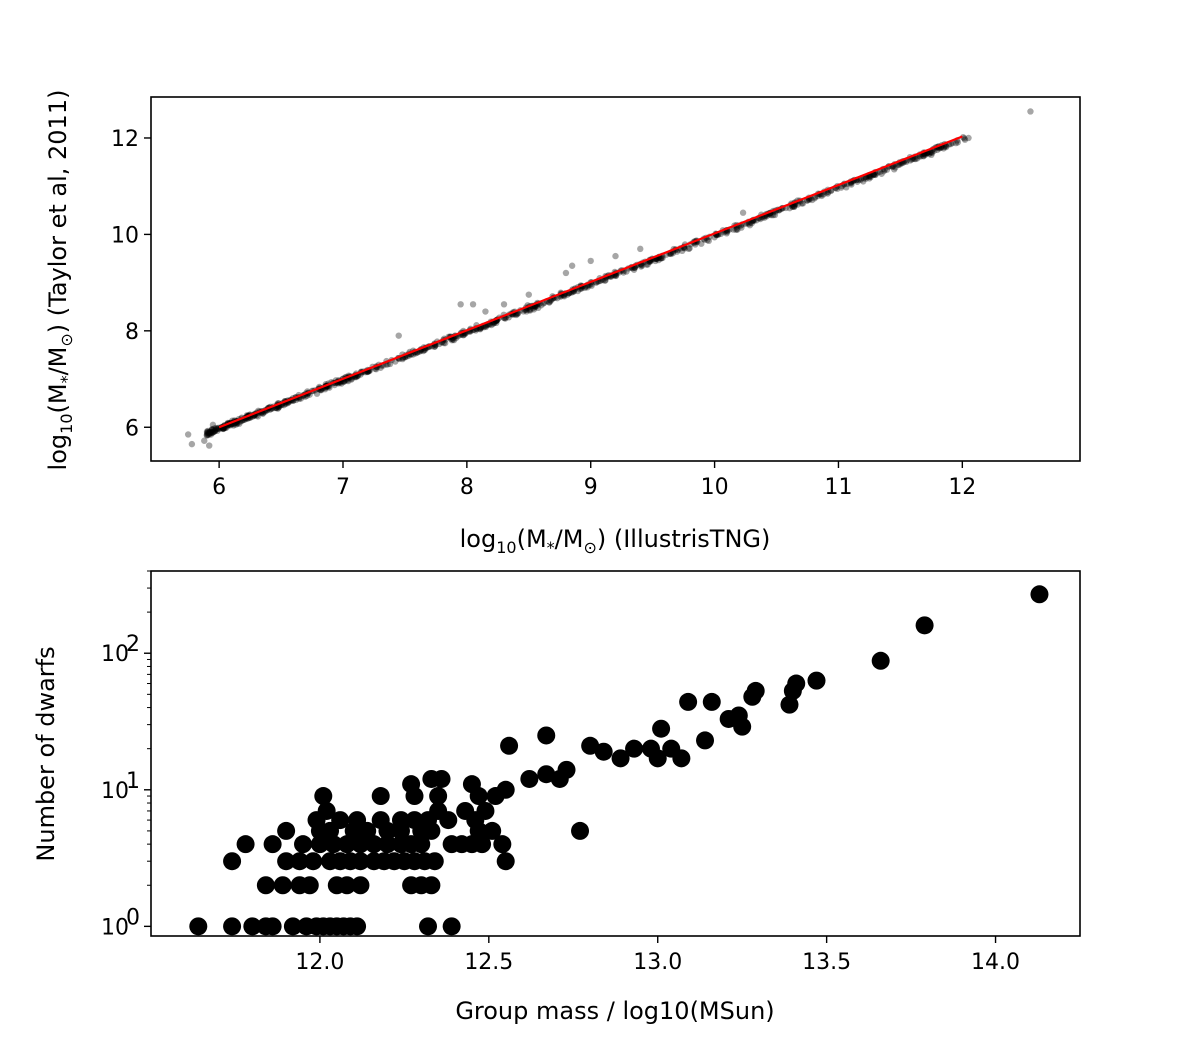 Image resolution: width=1200 pixels, height=1052 pixels. I want to click on bottom-x-axis-label: Group mass / log10(MSun), so click(614, 1011).